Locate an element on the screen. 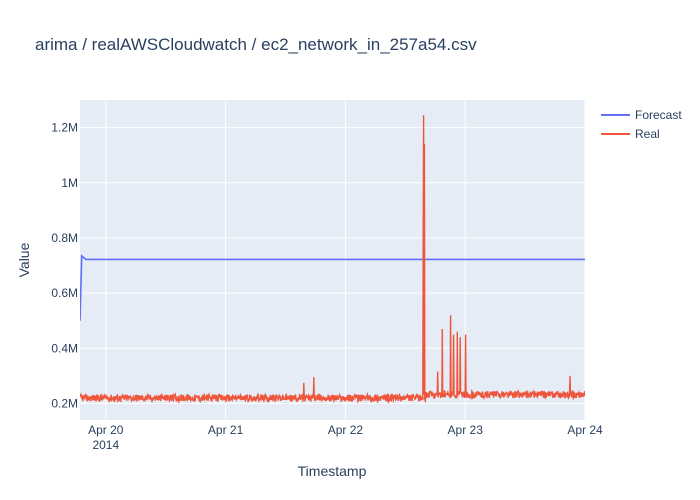  x-tick-label: Apr 22 is located at coordinates (346, 430).